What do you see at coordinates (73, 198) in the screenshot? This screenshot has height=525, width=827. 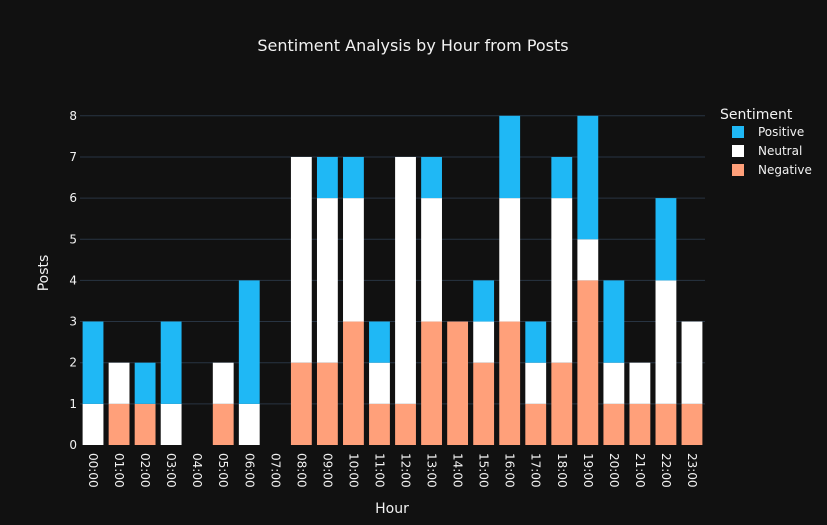 I see `y-tick-label: 6` at bounding box center [73, 198].